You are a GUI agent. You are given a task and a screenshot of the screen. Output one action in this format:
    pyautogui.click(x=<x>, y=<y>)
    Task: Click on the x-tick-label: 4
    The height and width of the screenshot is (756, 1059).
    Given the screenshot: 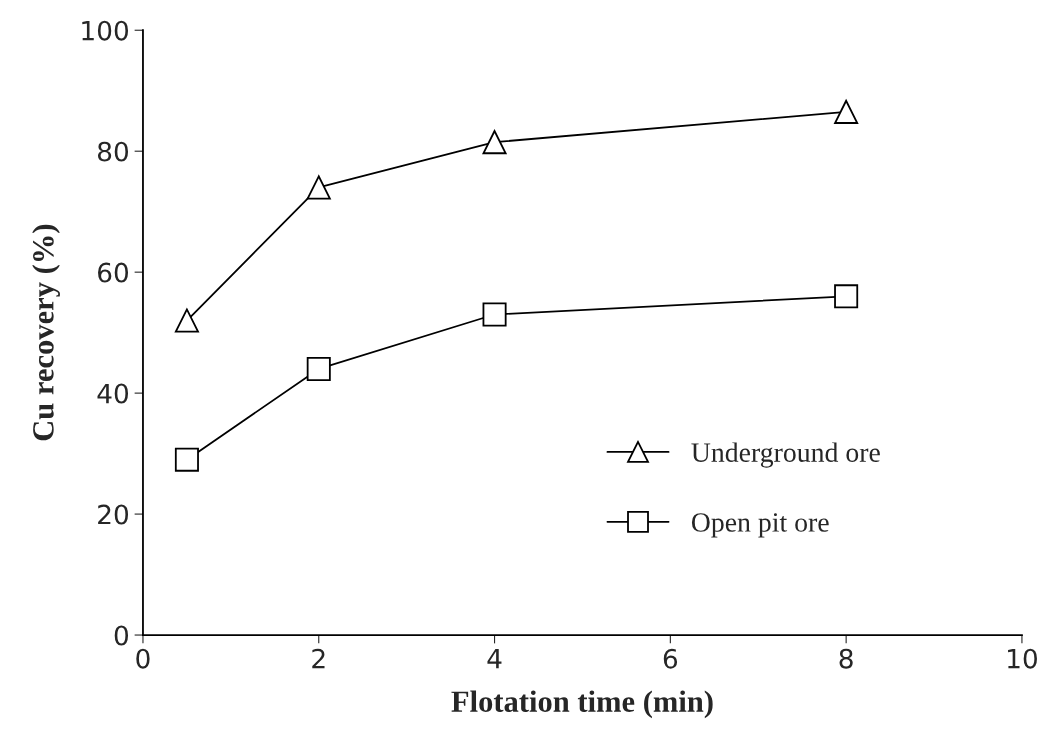 What is the action you would take?
    pyautogui.click(x=494, y=659)
    